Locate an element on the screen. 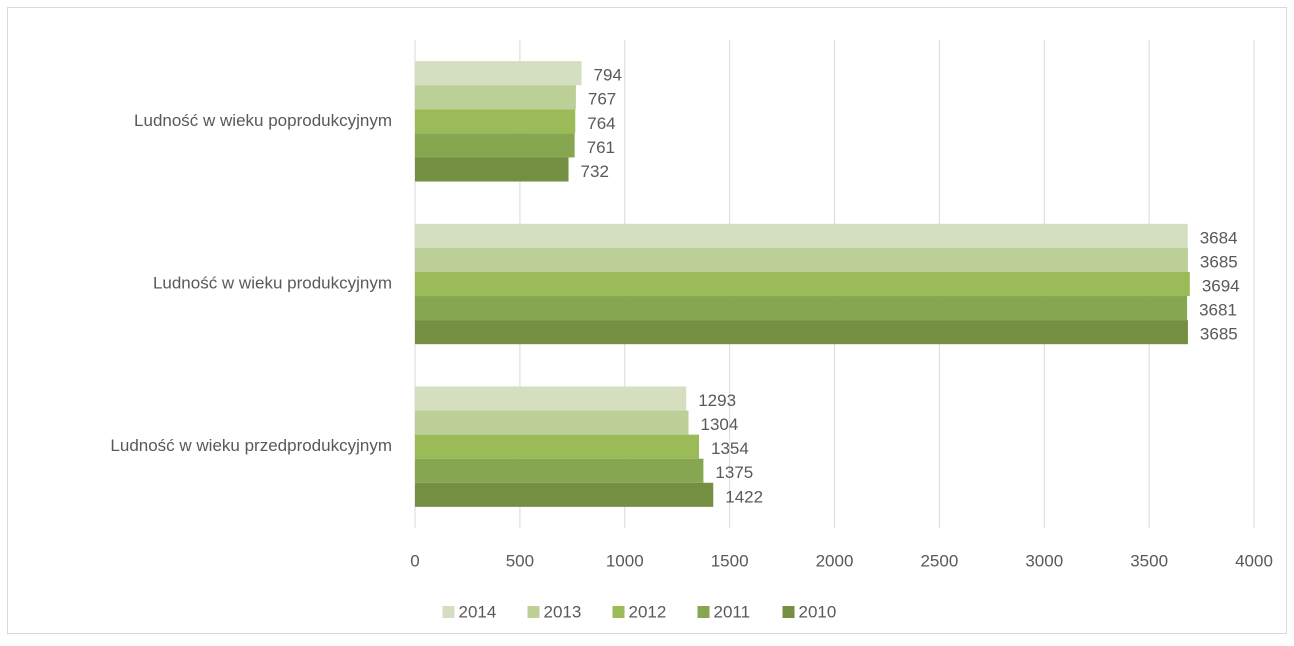  legend-label: 2010 is located at coordinates (818, 611).